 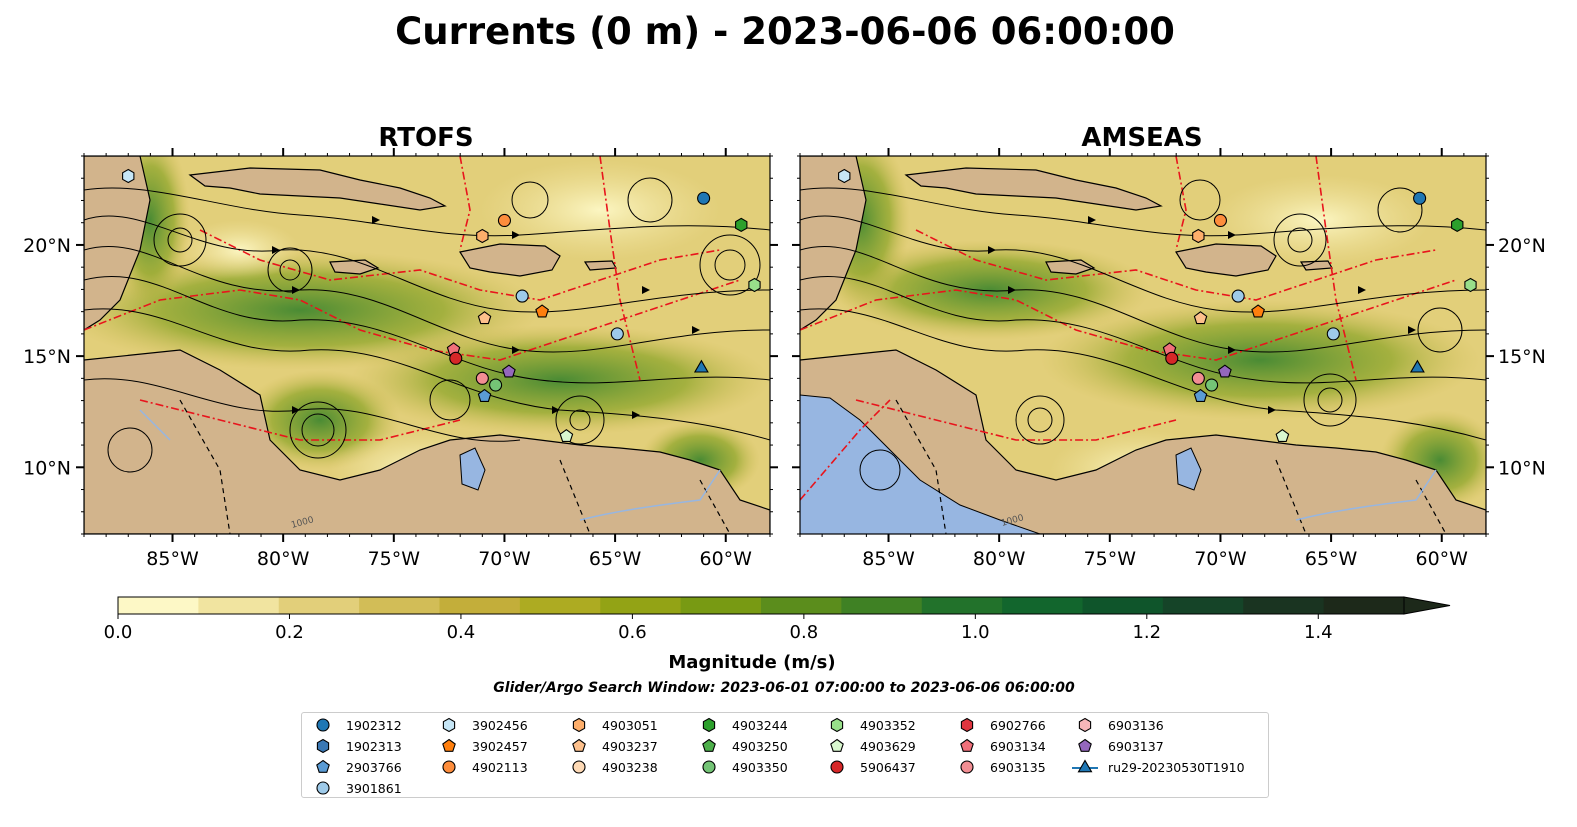 What do you see at coordinates (289, 632) in the screenshot?
I see `colorbar-tick-label: 0.2` at bounding box center [289, 632].